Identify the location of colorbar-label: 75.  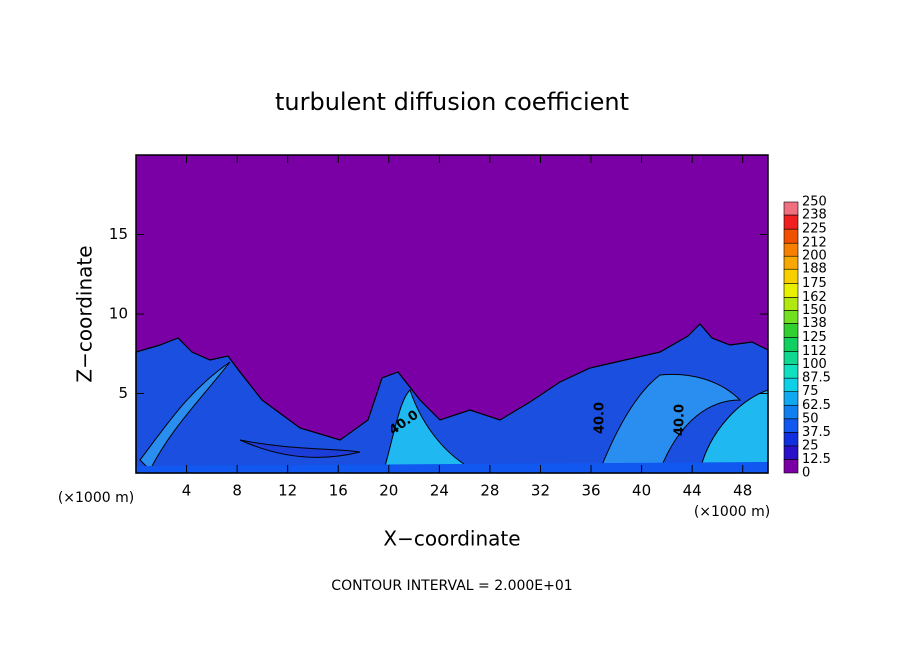
(810, 391).